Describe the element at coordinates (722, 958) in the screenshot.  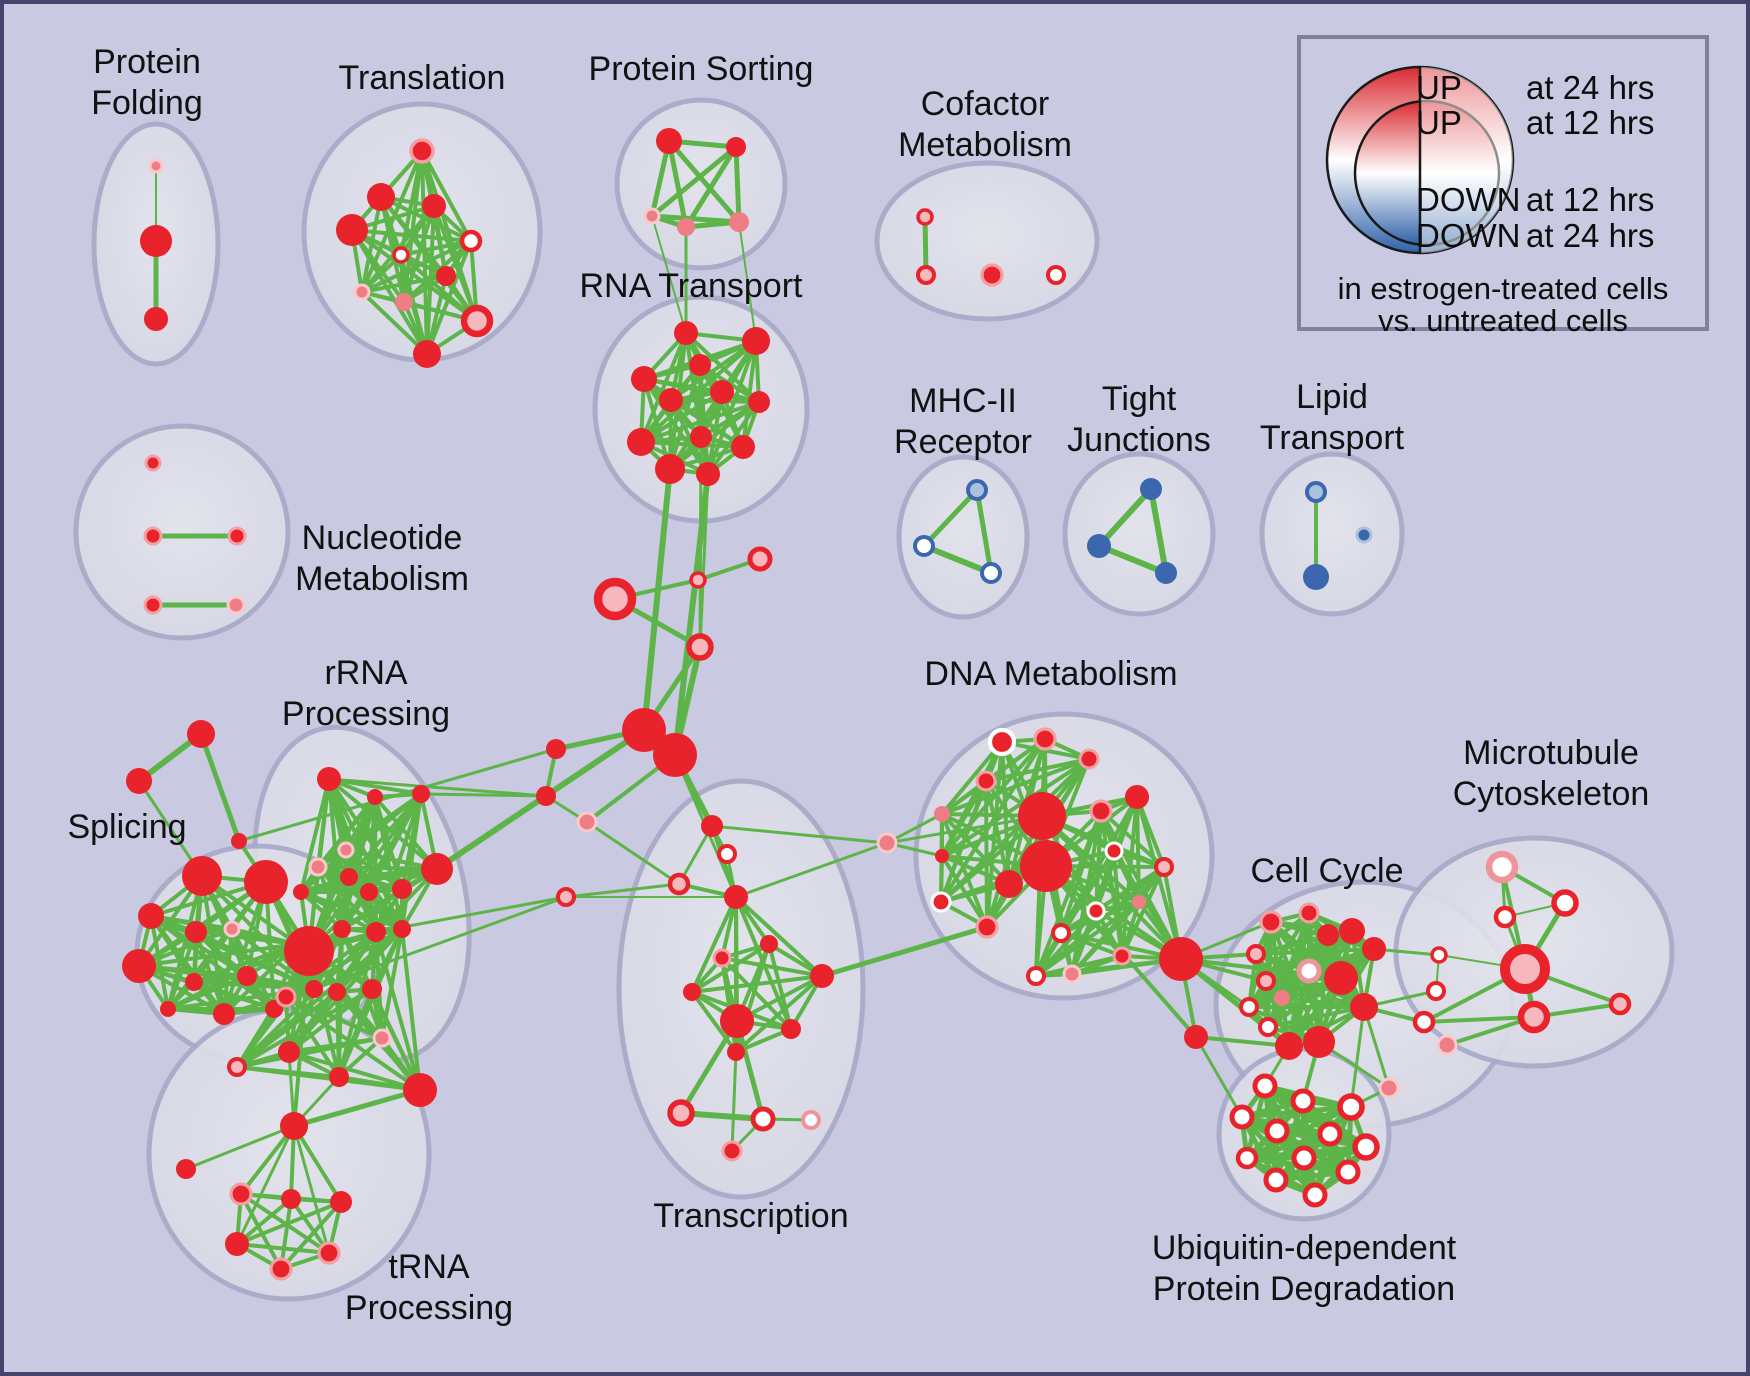
I see `network-node-tn6` at that location.